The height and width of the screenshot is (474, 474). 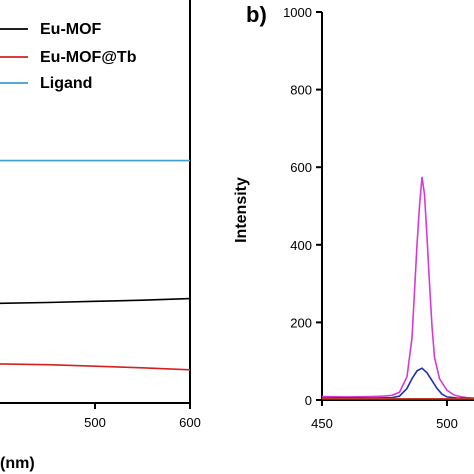 What do you see at coordinates (142, 416) in the screenshot?
I see `panel-a-ticks: 500 600` at bounding box center [142, 416].